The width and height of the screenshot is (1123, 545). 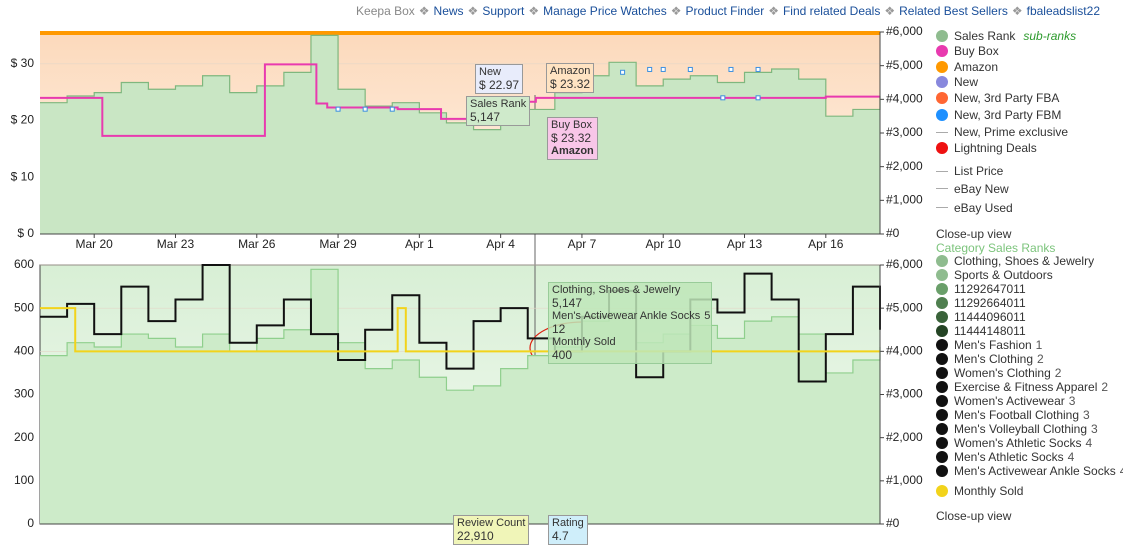 I want to click on legend-label: Monthly Sold, so click(x=989, y=490).